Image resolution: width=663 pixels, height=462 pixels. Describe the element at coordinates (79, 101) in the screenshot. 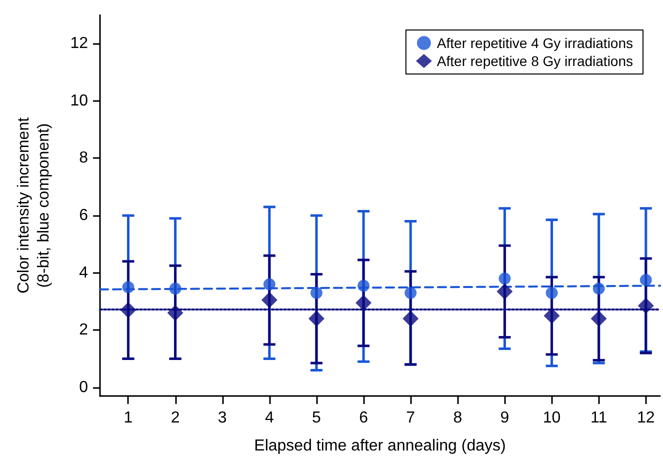

I see `y-tick-label: 10` at that location.